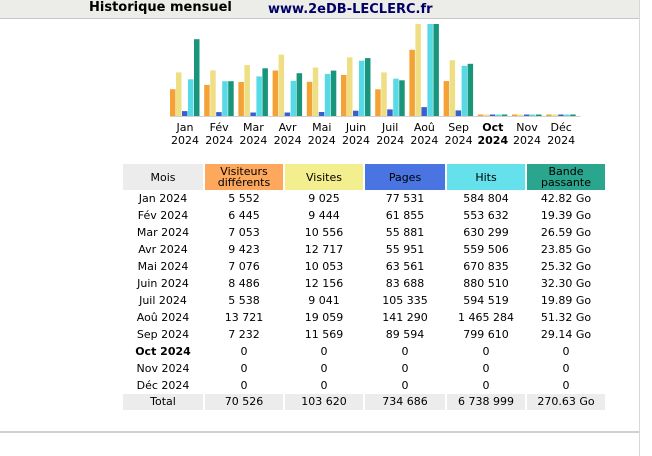 This screenshot has width=652, height=456. Describe the element at coordinates (163, 317) in the screenshot. I see `month-cell: Aoû 2024` at that location.